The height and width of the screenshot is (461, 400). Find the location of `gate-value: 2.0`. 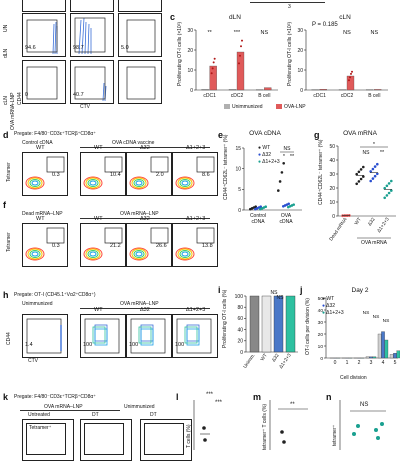

gate-value: 2.0 is located at coordinates (160, 175).